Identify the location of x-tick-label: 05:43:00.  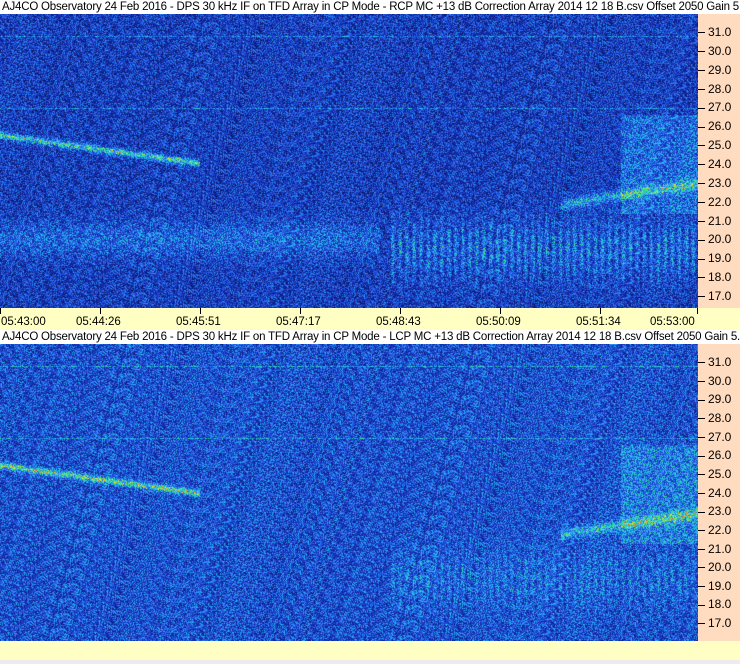
(23, 322).